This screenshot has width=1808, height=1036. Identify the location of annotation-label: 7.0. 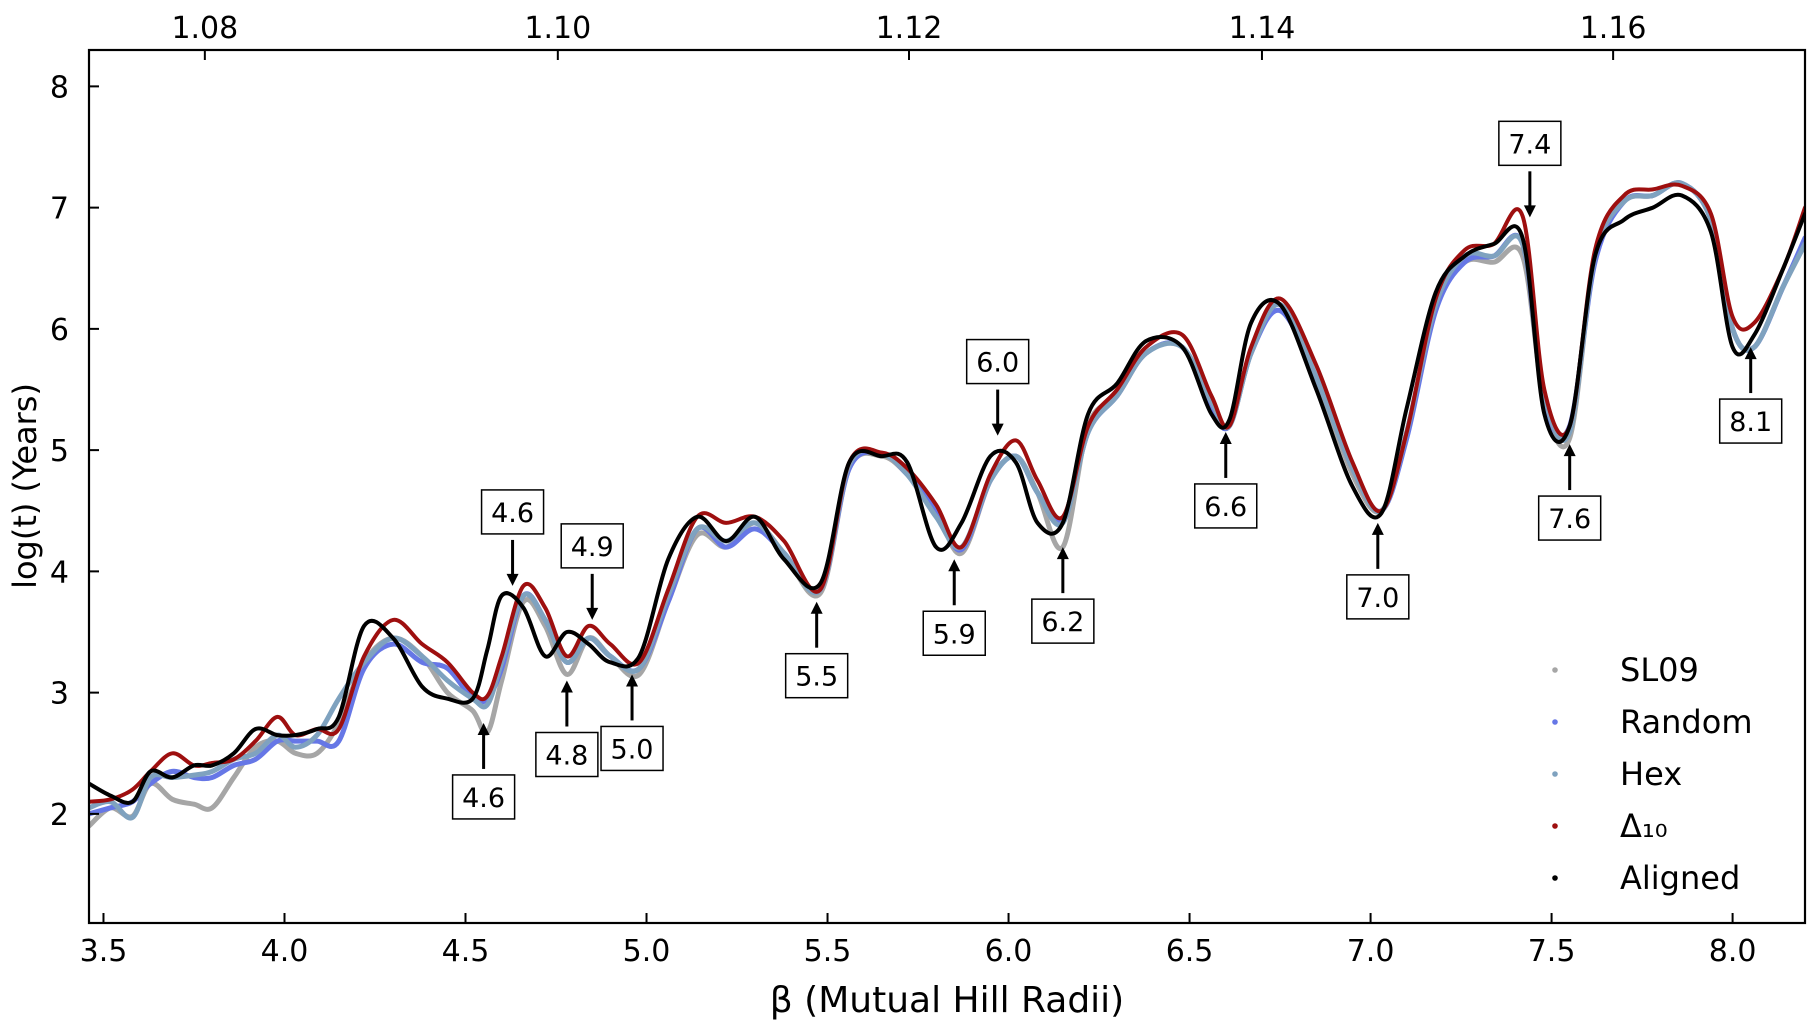
(1377, 598).